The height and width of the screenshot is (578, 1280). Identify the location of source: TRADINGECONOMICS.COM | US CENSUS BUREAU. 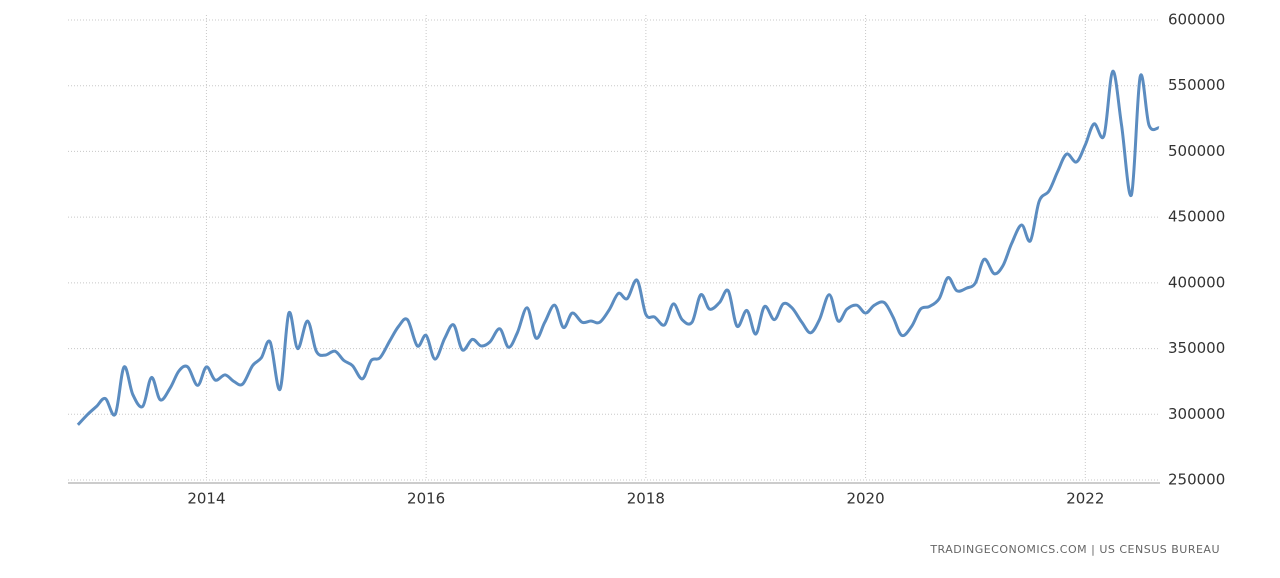
(1074, 549).